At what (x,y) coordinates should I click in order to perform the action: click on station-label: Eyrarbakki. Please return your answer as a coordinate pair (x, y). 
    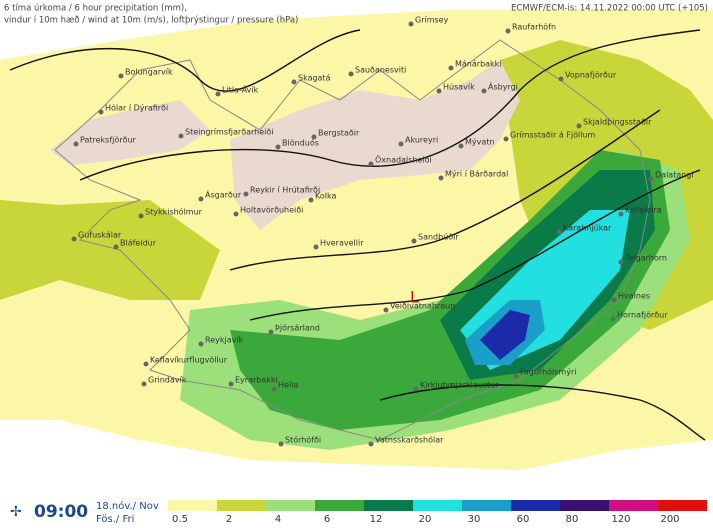
    Looking at the image, I should click on (256, 380).